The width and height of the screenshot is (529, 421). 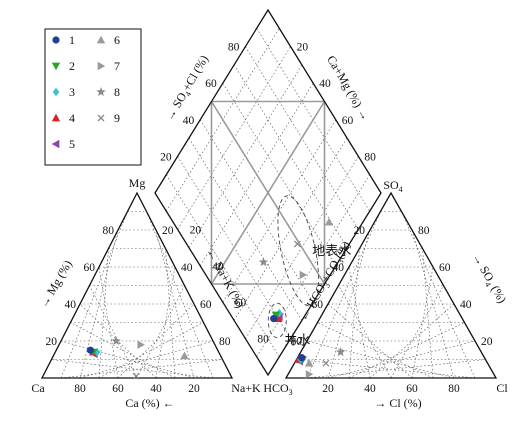 What do you see at coordinates (303, 48) in the screenshot?
I see `diamond-camg-tick: 20` at bounding box center [303, 48].